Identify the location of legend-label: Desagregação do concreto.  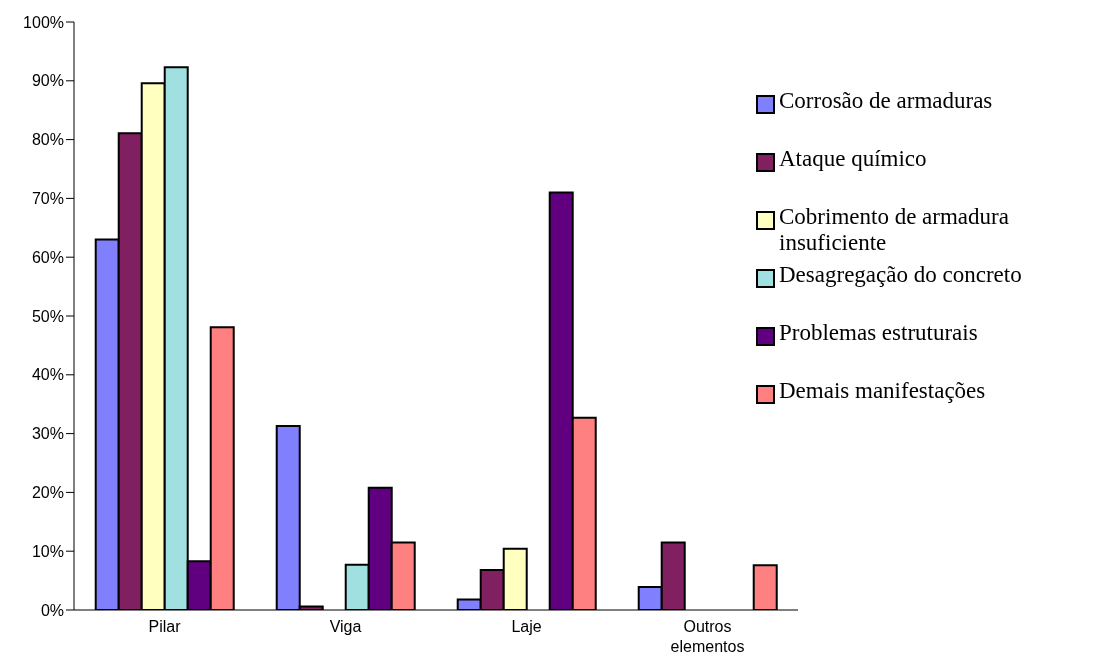
(900, 275).